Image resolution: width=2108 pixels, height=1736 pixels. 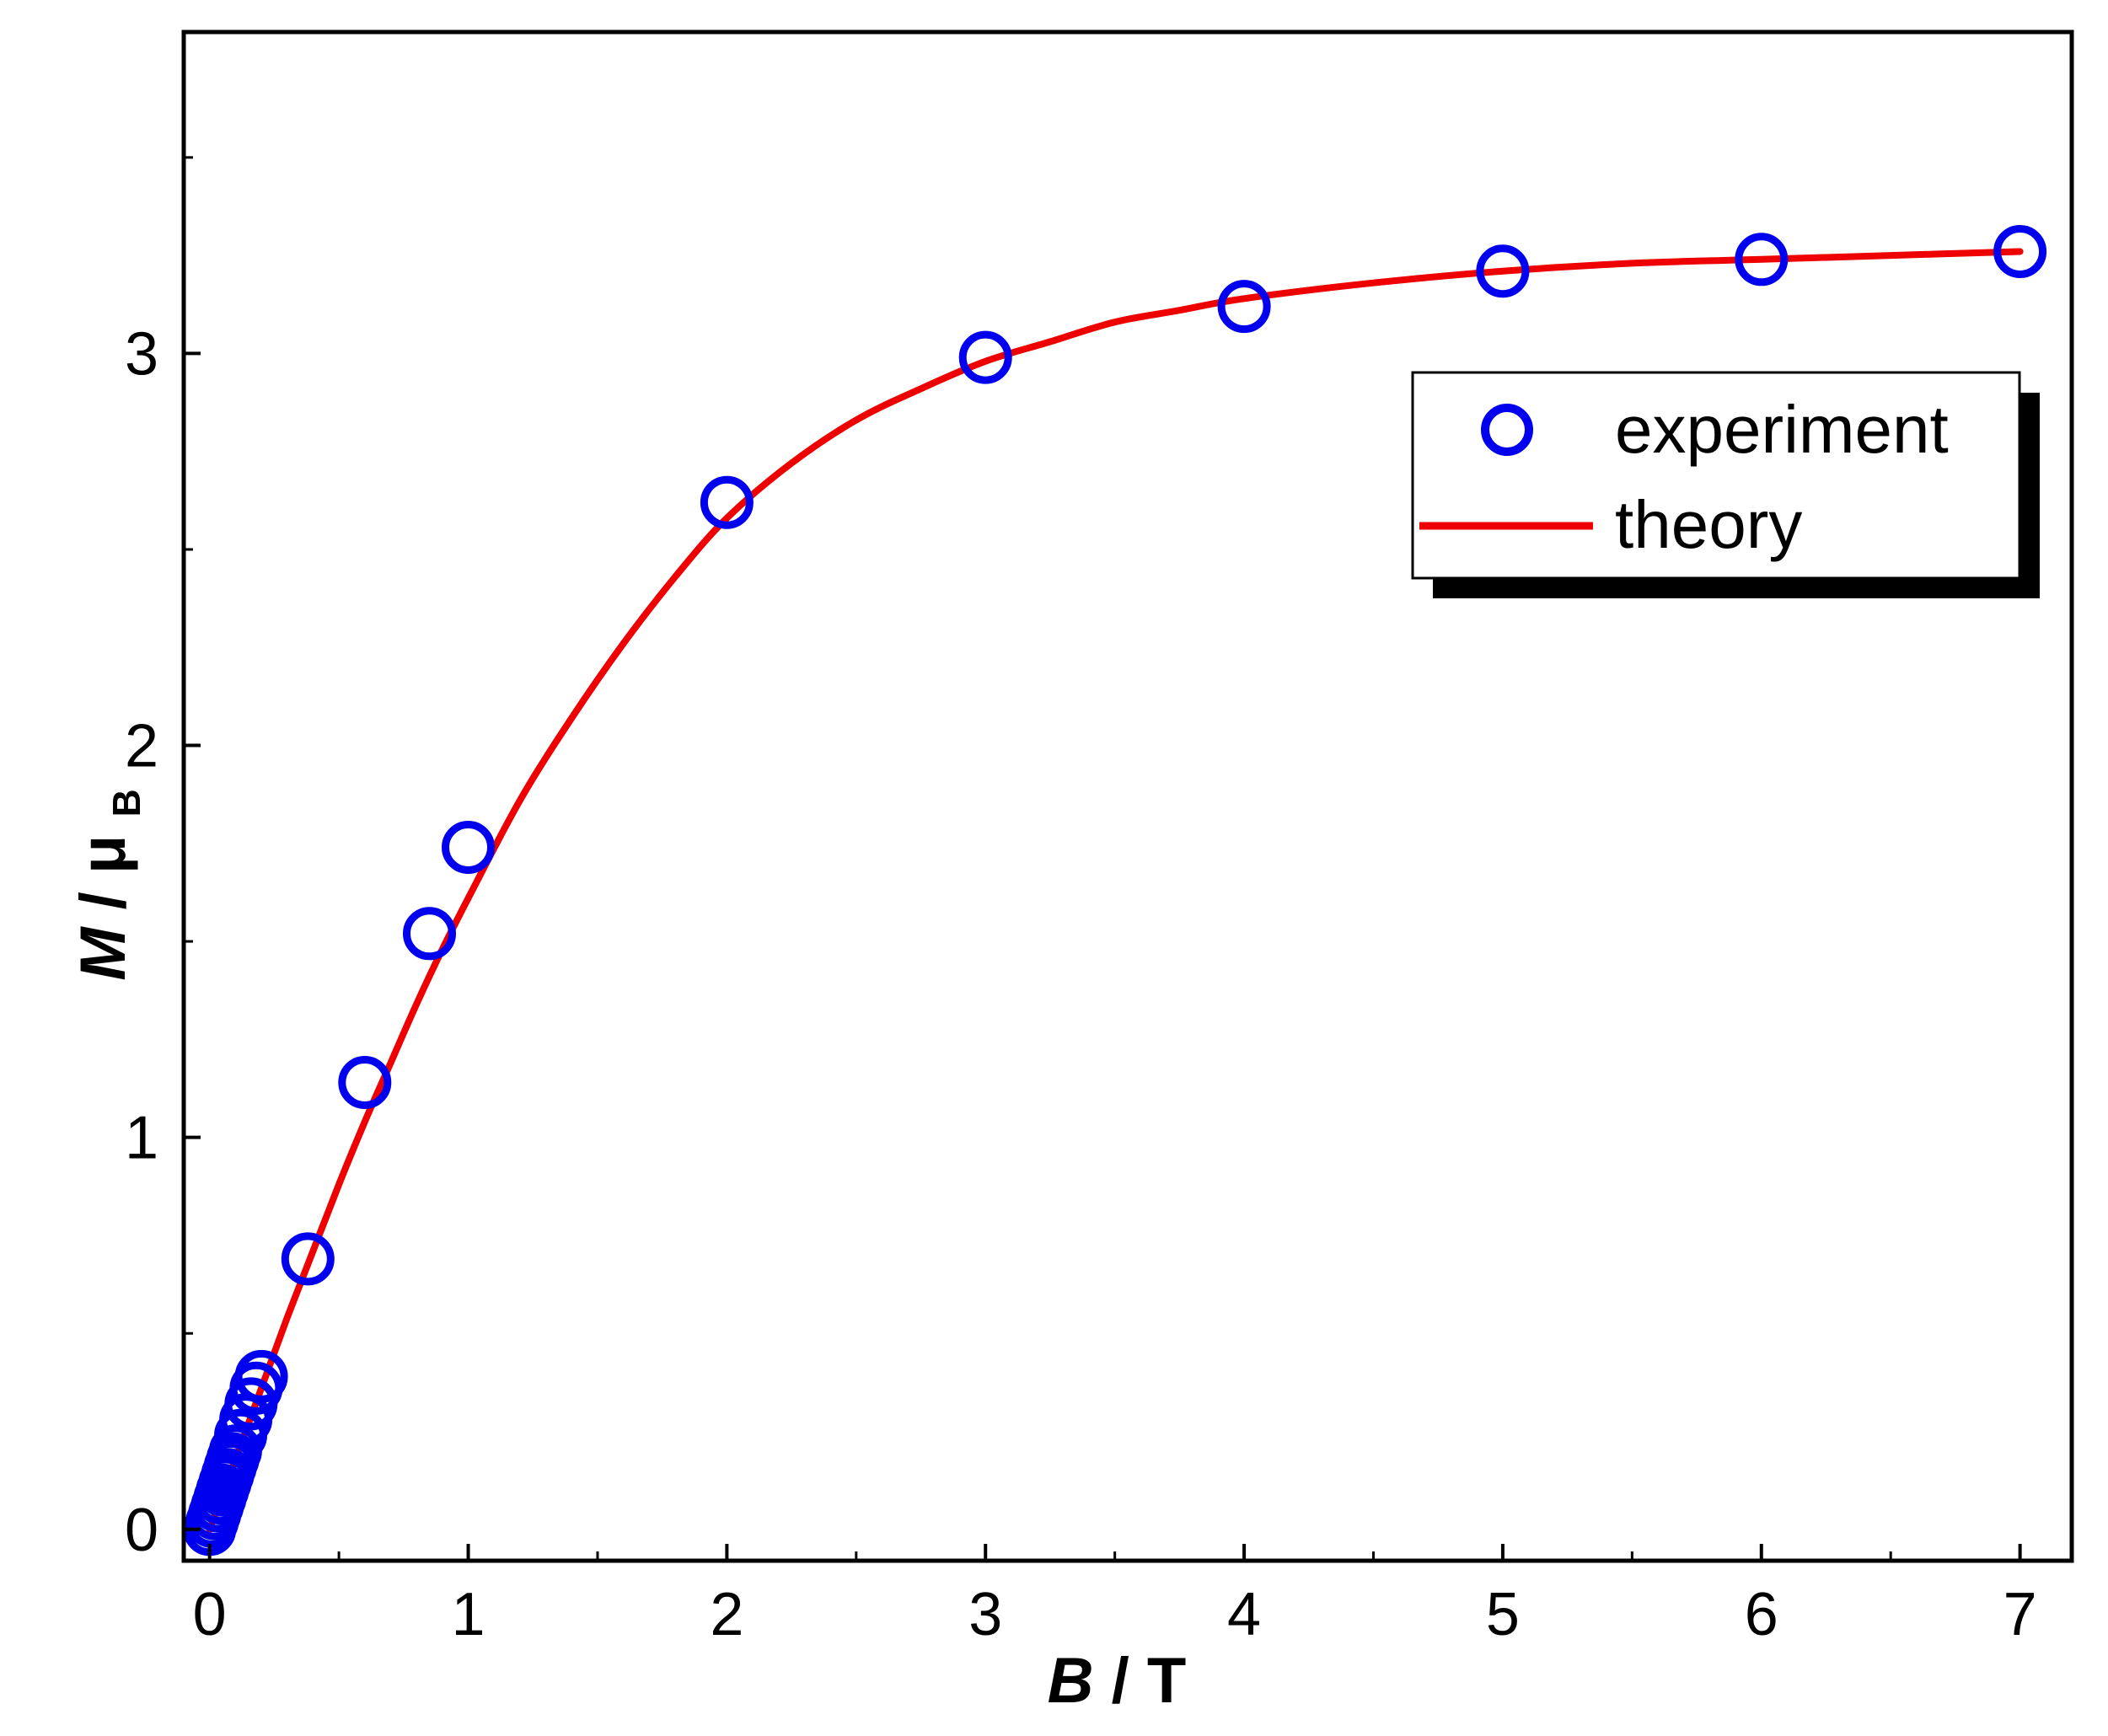 What do you see at coordinates (726, 1614) in the screenshot?
I see `x-tick-label: 2` at bounding box center [726, 1614].